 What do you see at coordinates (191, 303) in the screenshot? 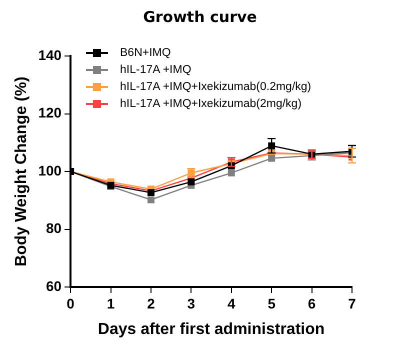
I see `x-tick-label: 3` at bounding box center [191, 303].